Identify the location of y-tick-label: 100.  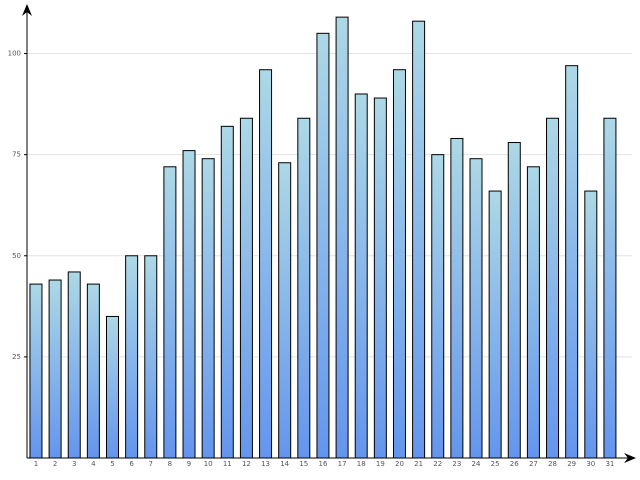
(14, 54).